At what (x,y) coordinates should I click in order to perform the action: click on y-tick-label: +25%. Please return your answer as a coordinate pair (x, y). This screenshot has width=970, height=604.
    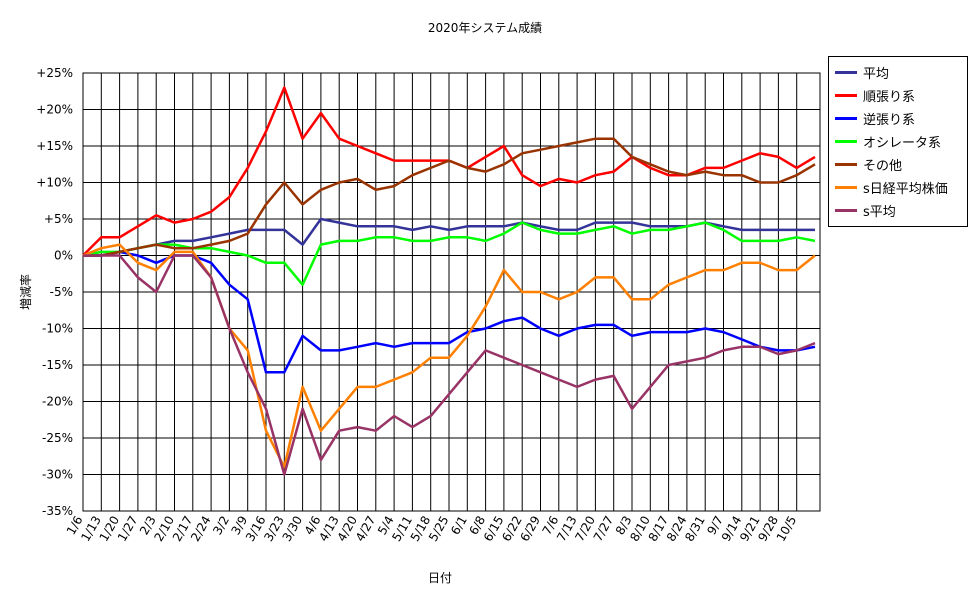
    Looking at the image, I should click on (54, 73).